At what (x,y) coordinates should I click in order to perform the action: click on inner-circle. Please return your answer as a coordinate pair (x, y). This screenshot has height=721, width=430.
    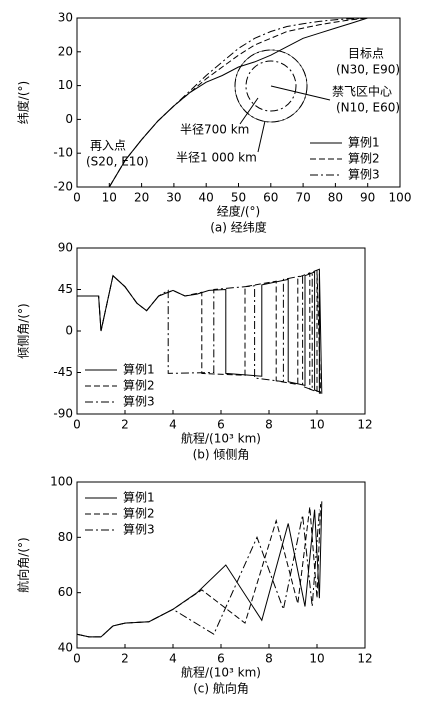
    Looking at the image, I should click on (271, 86).